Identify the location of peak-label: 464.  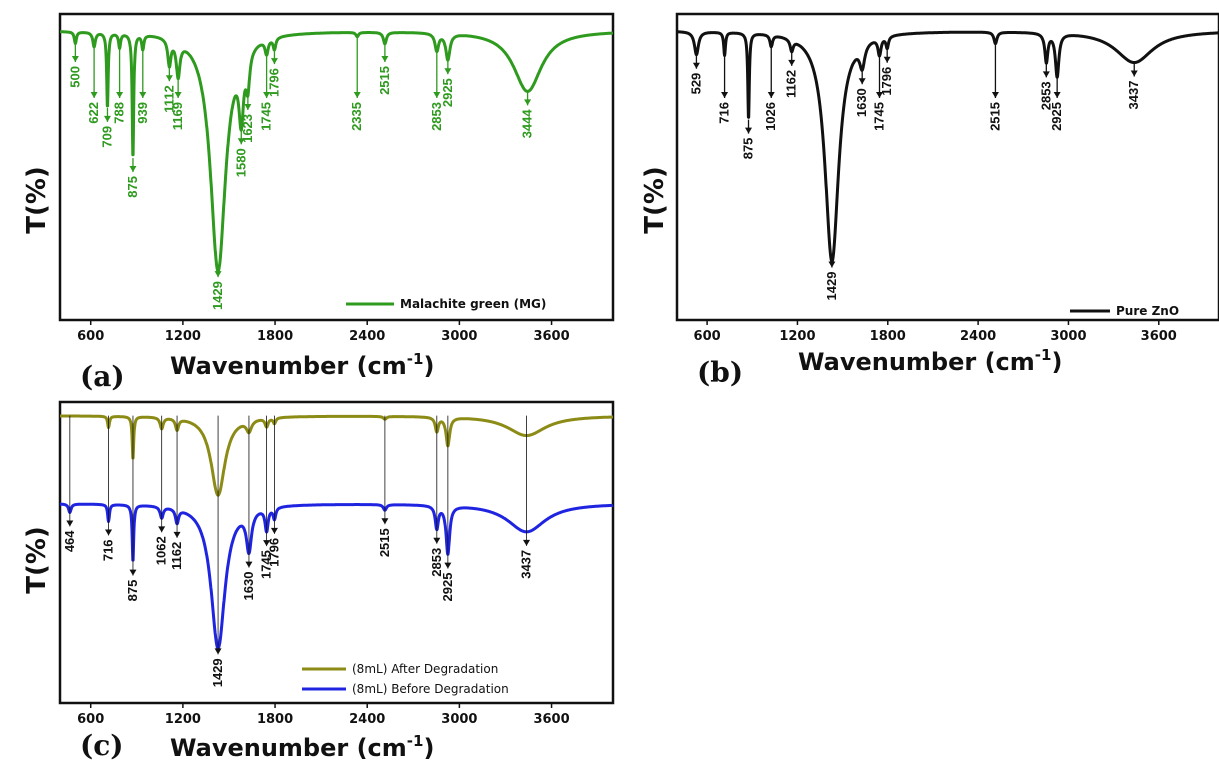
(69, 541).